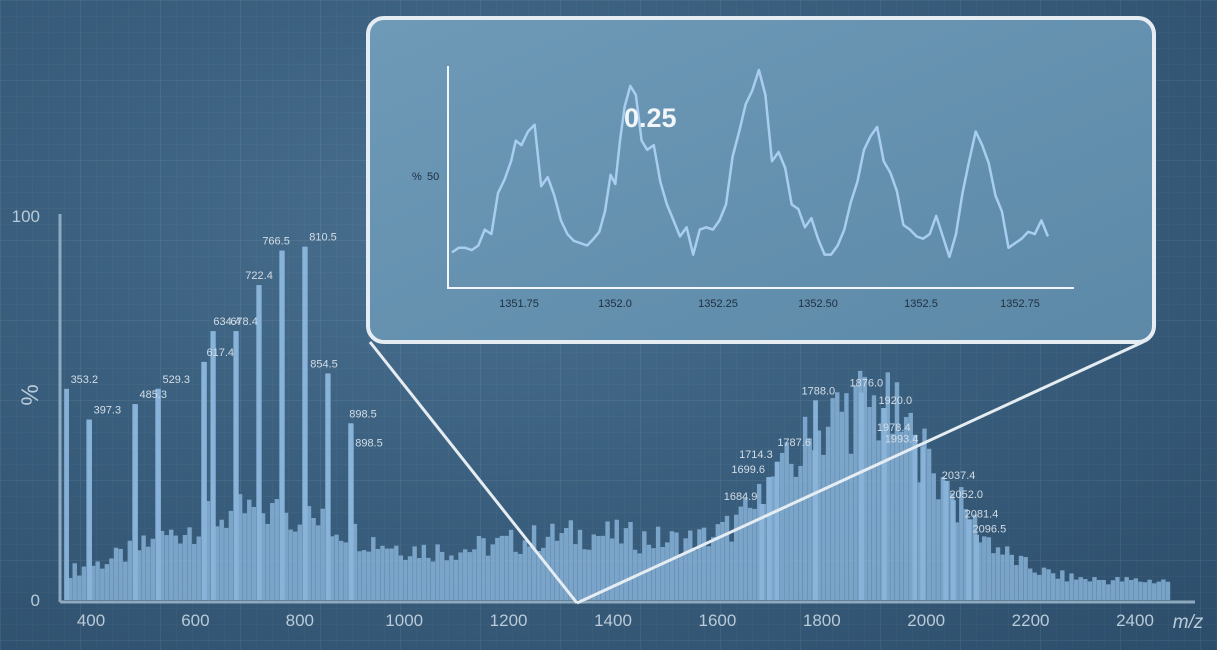 The height and width of the screenshot is (650, 1217). What do you see at coordinates (91, 620) in the screenshot?
I see `x-tick-label: 400` at bounding box center [91, 620].